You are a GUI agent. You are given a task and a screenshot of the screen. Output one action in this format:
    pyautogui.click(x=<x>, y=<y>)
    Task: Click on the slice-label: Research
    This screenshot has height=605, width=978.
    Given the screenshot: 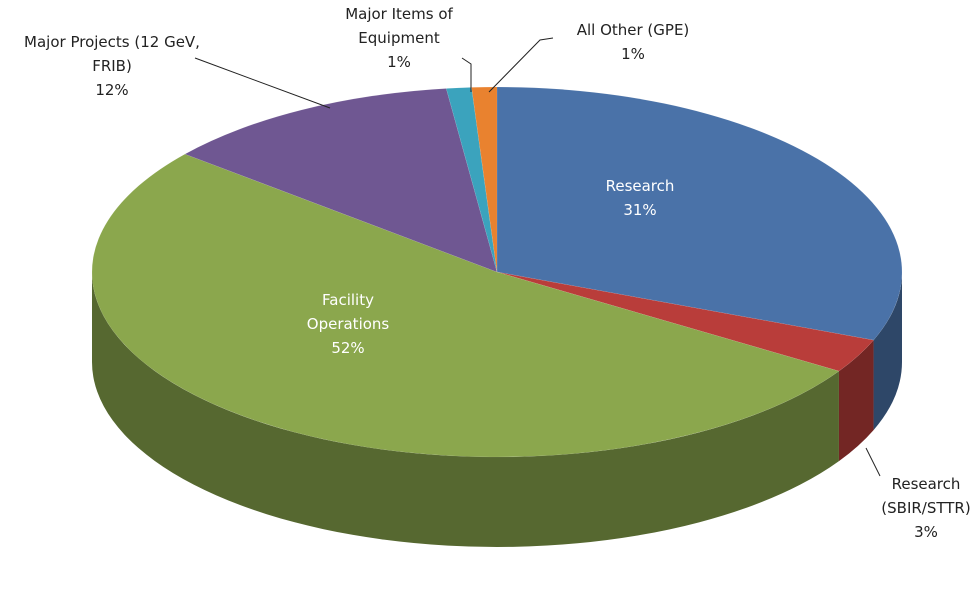 What is the action you would take?
    pyautogui.click(x=640, y=186)
    